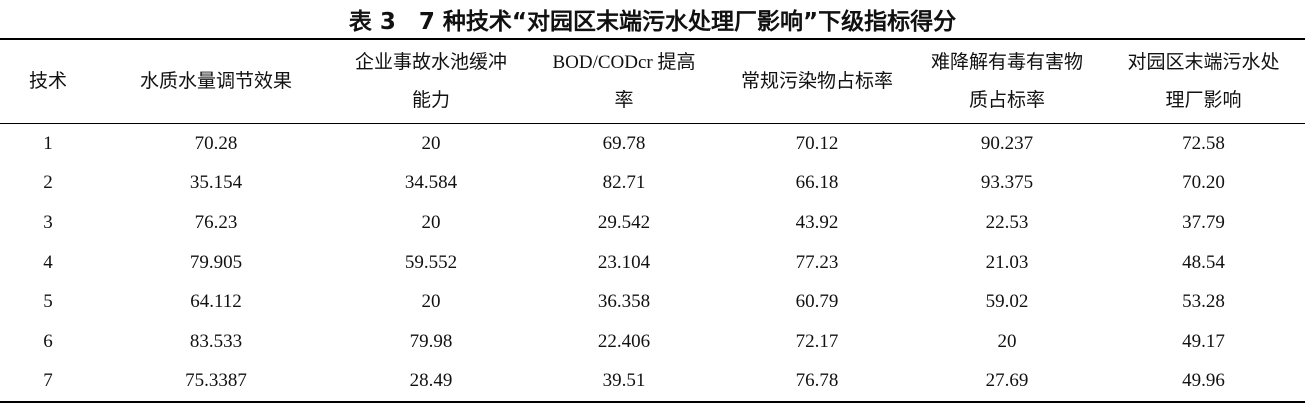 The image size is (1305, 407). I want to click on table-cell: 22.406, so click(624, 341).